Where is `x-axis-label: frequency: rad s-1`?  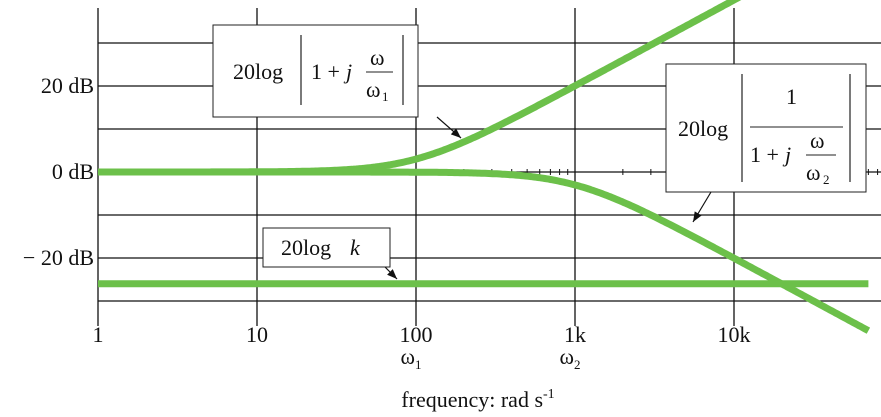 x-axis-label: frequency: rad s-1 is located at coordinates (477, 399).